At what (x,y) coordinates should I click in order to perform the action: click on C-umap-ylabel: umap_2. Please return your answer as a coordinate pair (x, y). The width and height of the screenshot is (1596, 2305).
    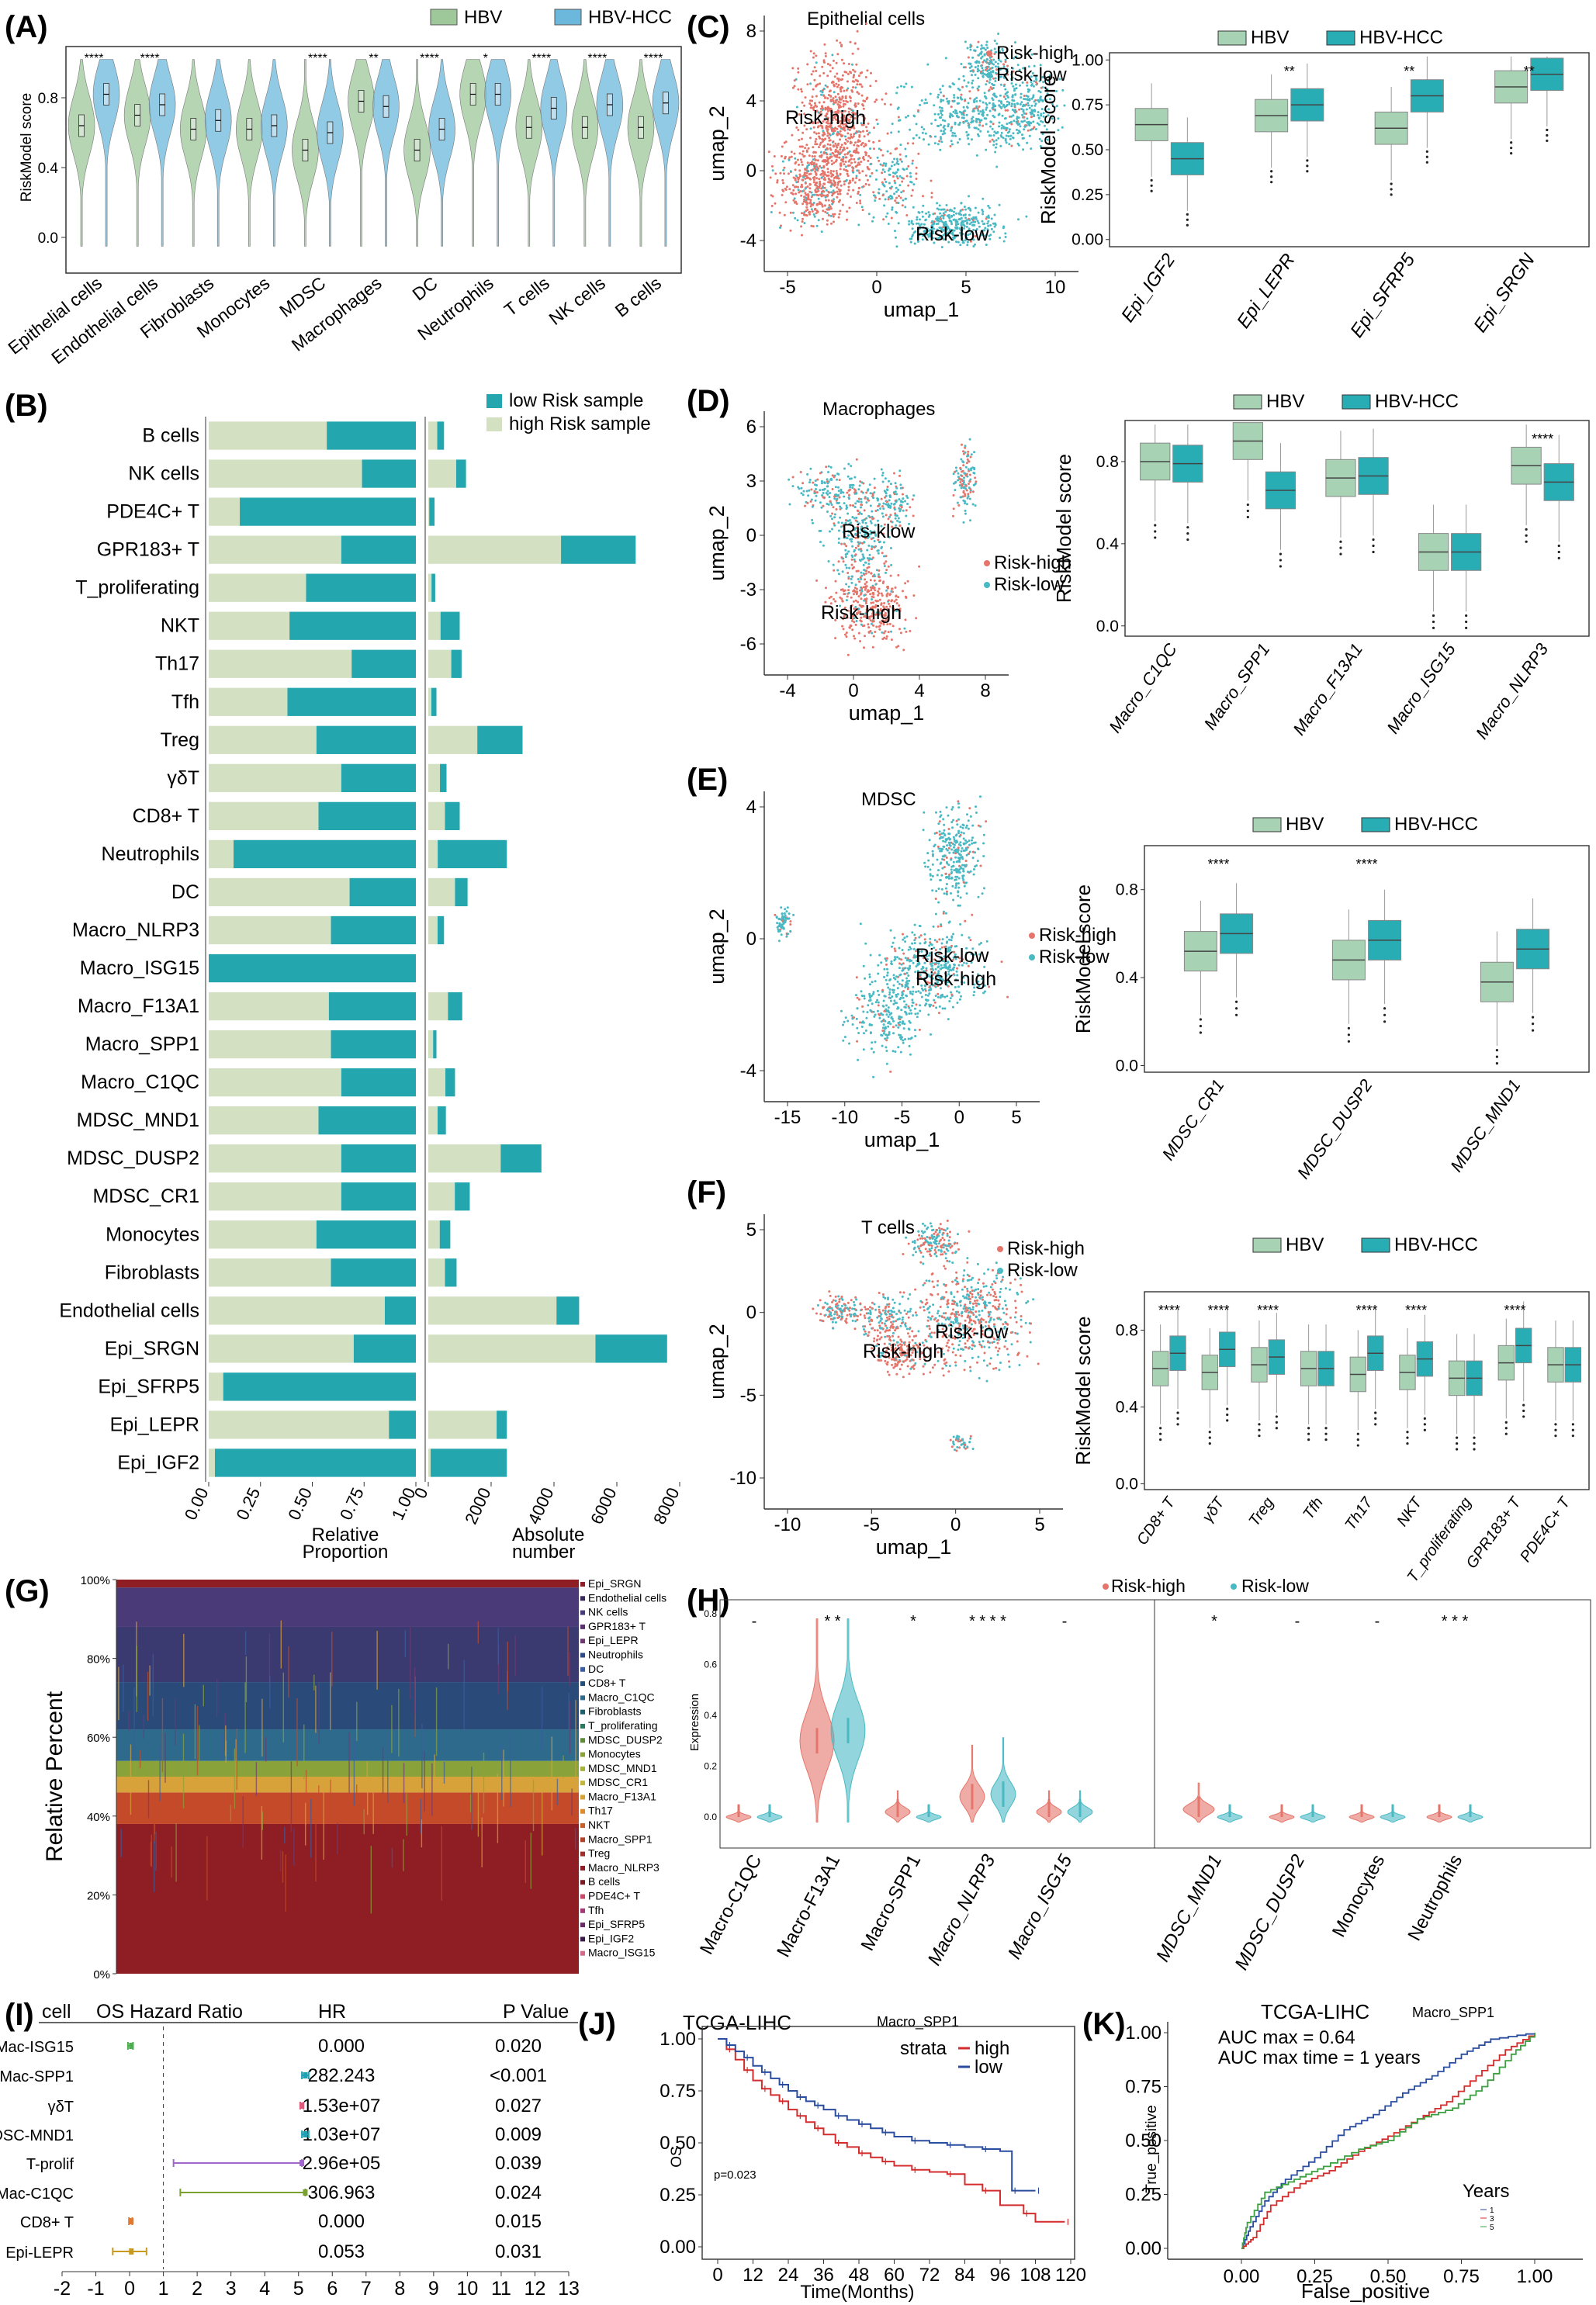
    Looking at the image, I should click on (717, 144).